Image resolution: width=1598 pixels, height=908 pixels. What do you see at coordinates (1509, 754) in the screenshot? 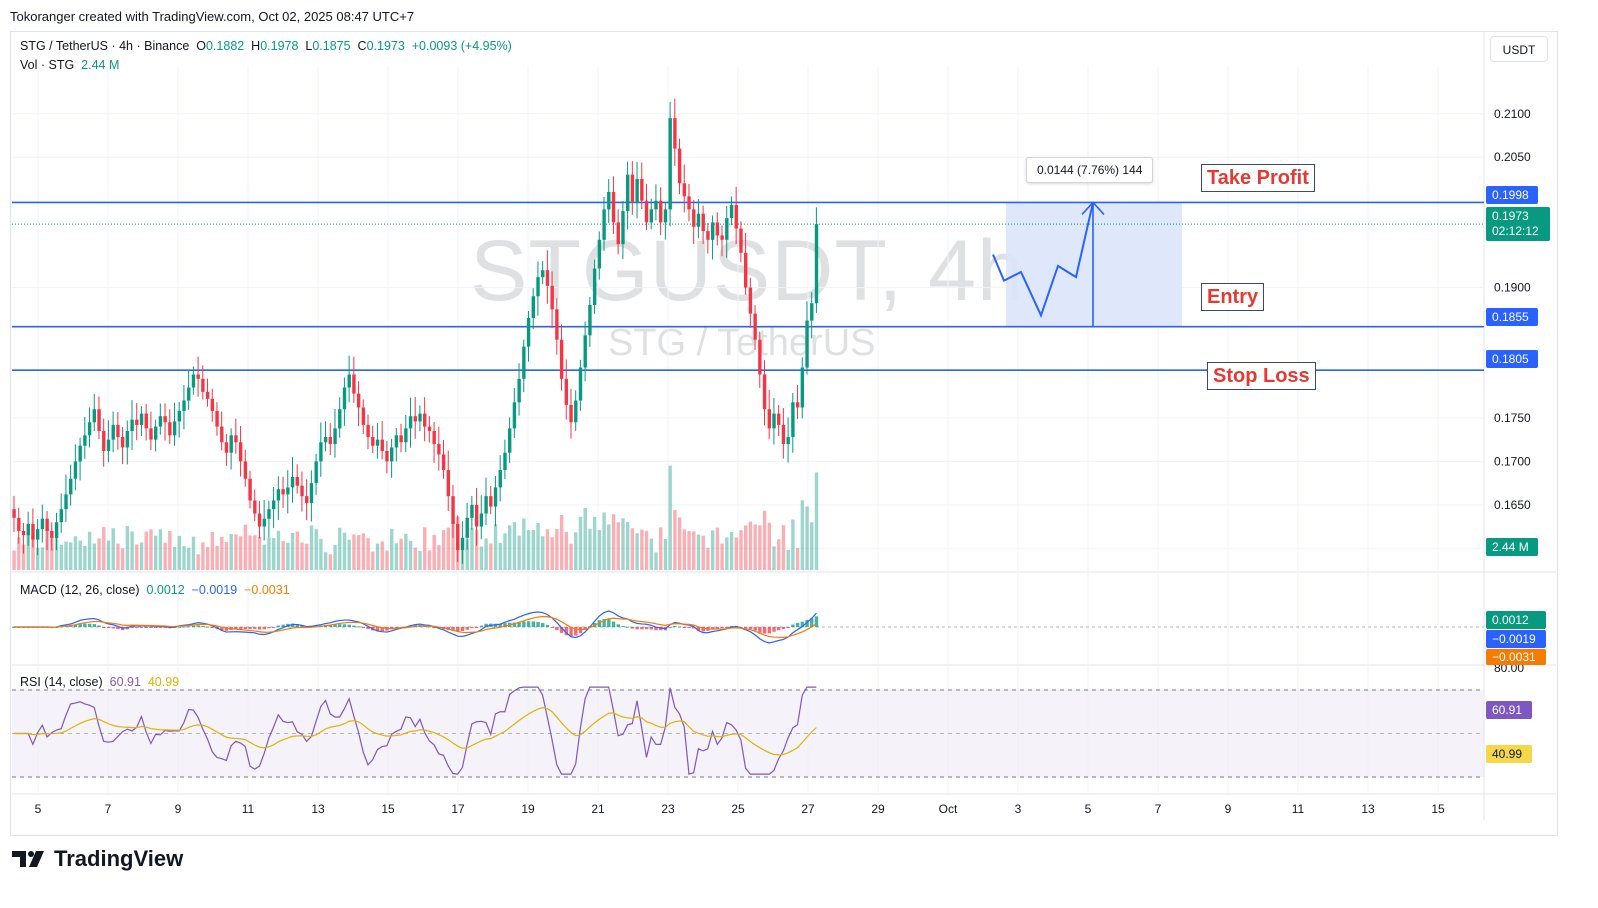
I see `rsi-ma-label: 40.99` at bounding box center [1509, 754].